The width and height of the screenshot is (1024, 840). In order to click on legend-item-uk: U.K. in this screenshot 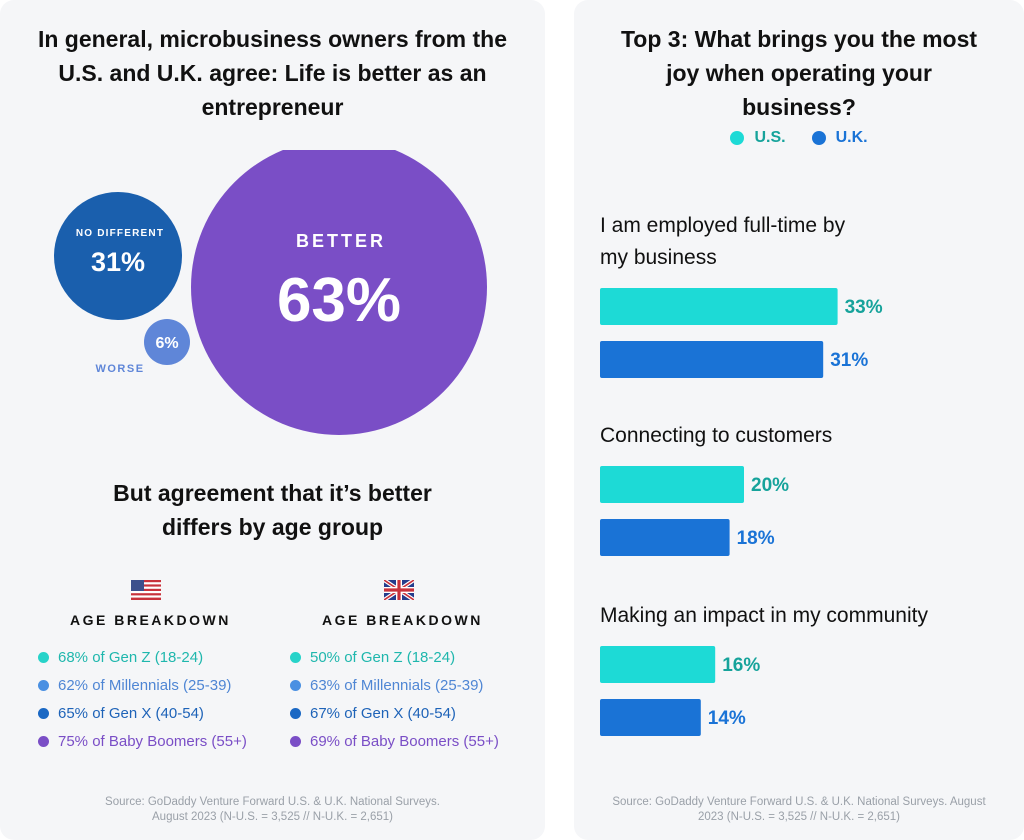, I will do `click(839, 138)`.